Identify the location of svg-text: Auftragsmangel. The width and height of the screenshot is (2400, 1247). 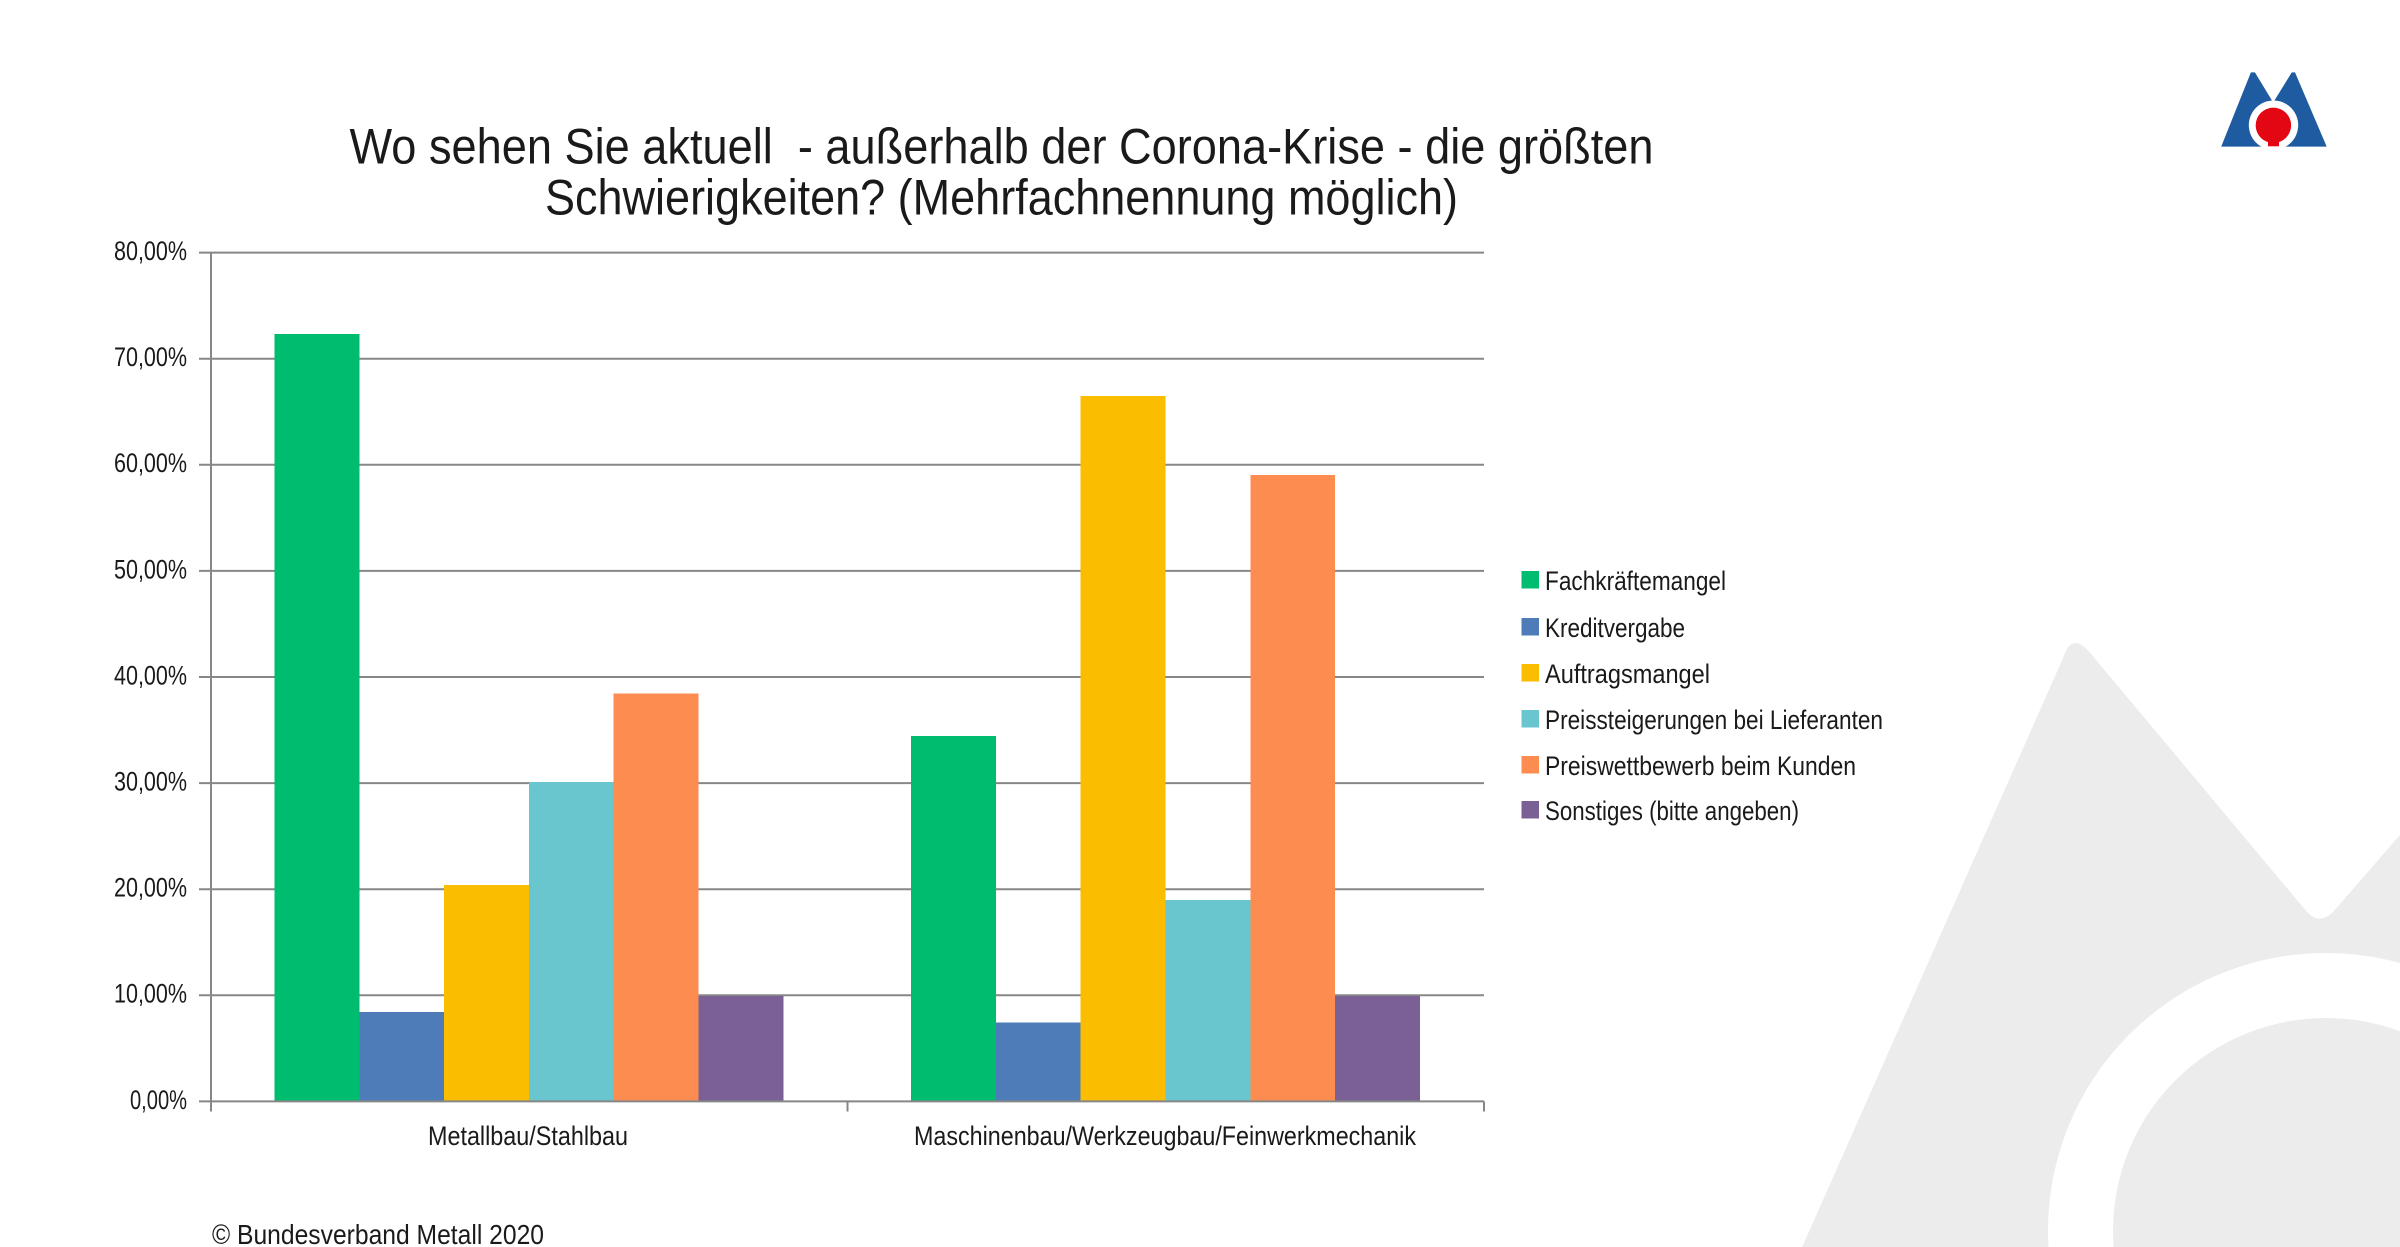
(1627, 674).